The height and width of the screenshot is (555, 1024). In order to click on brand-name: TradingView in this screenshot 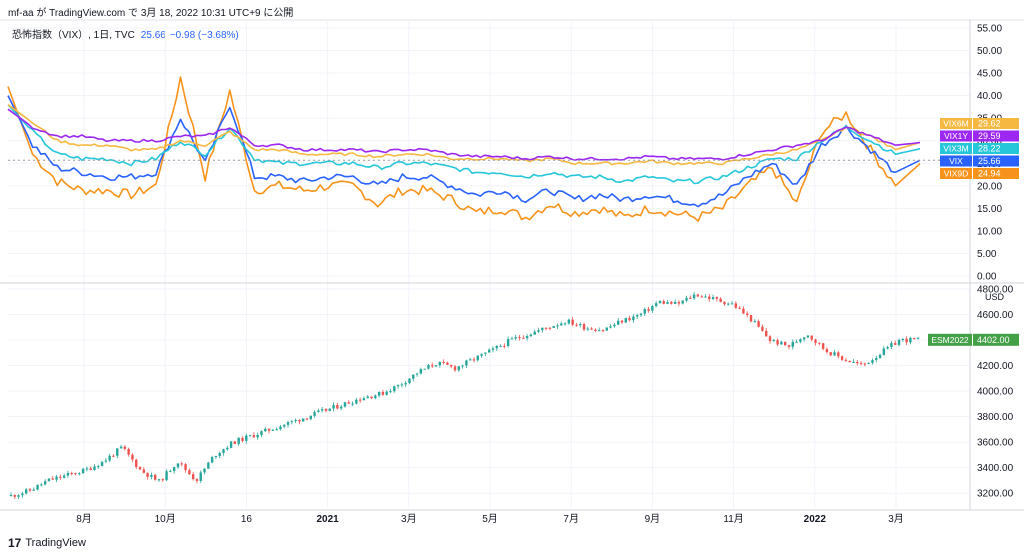, I will do `click(55, 543)`.